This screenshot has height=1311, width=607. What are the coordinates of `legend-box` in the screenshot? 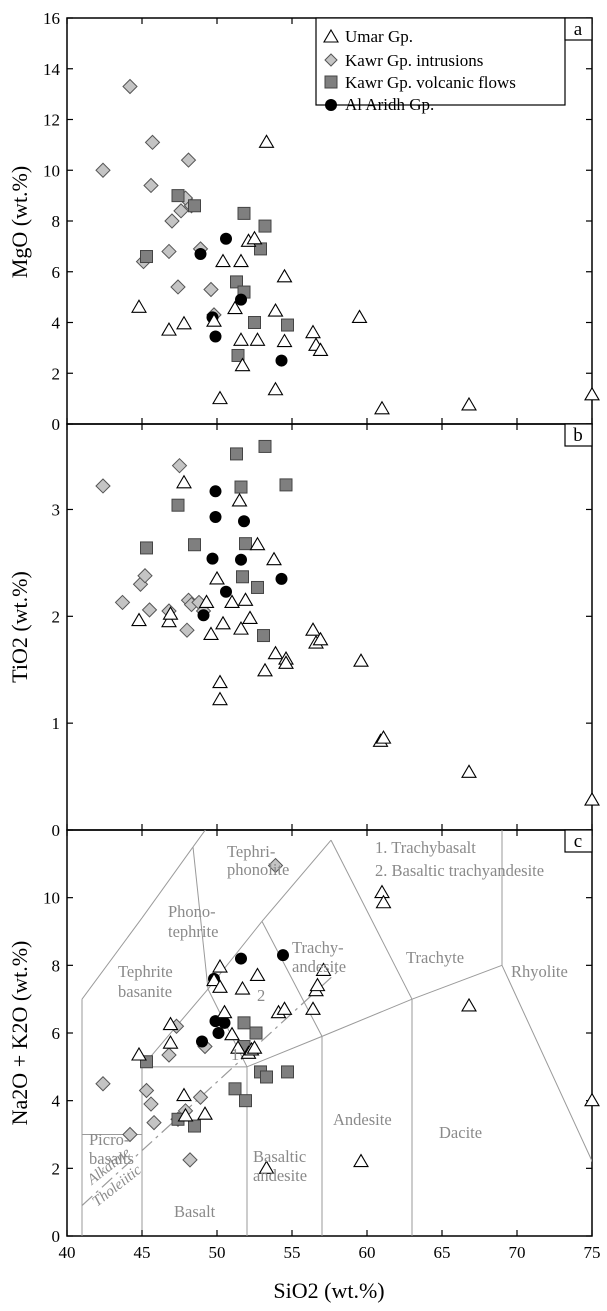 It's located at (440, 61).